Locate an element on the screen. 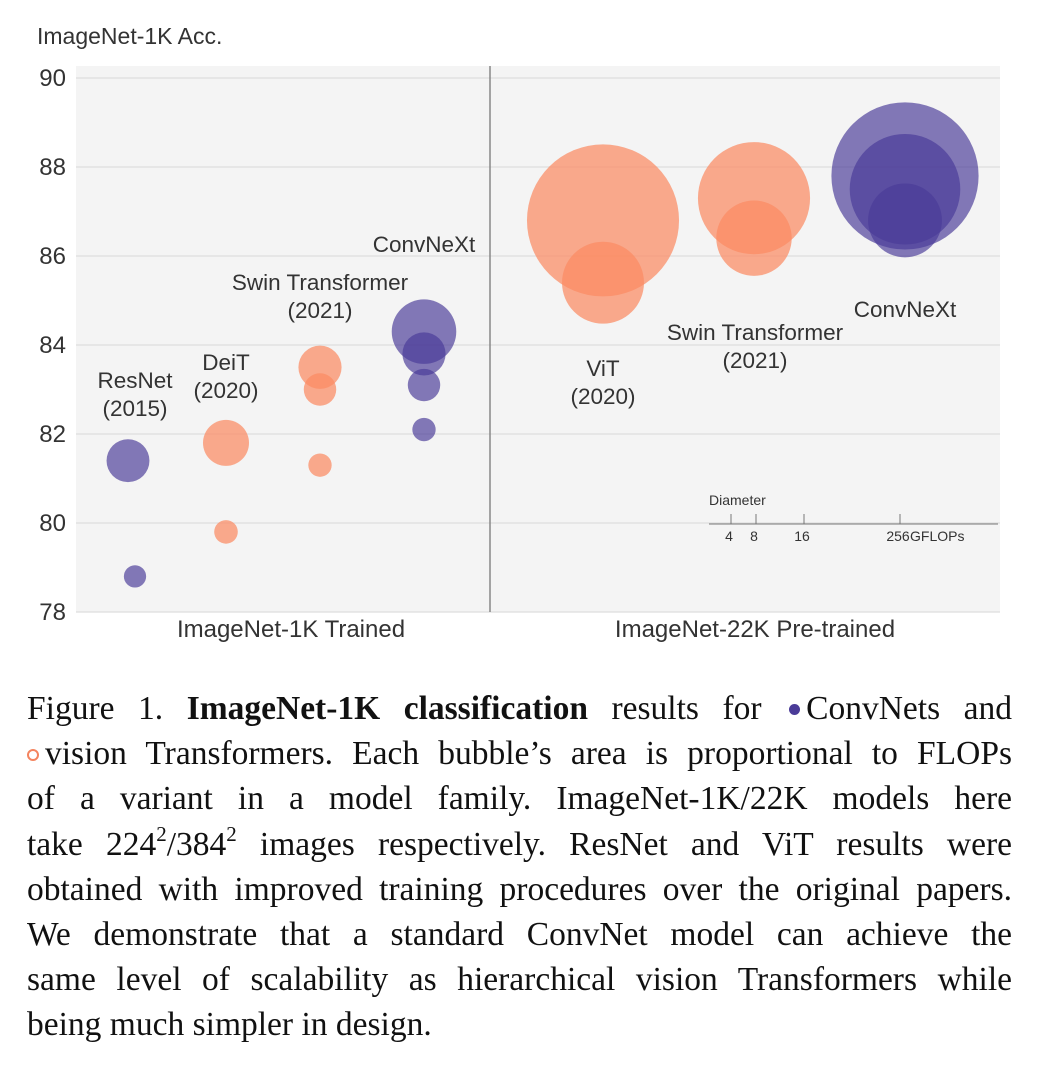 The image size is (1052, 1068). size-legend-tick-label: 16 is located at coordinates (802, 536).